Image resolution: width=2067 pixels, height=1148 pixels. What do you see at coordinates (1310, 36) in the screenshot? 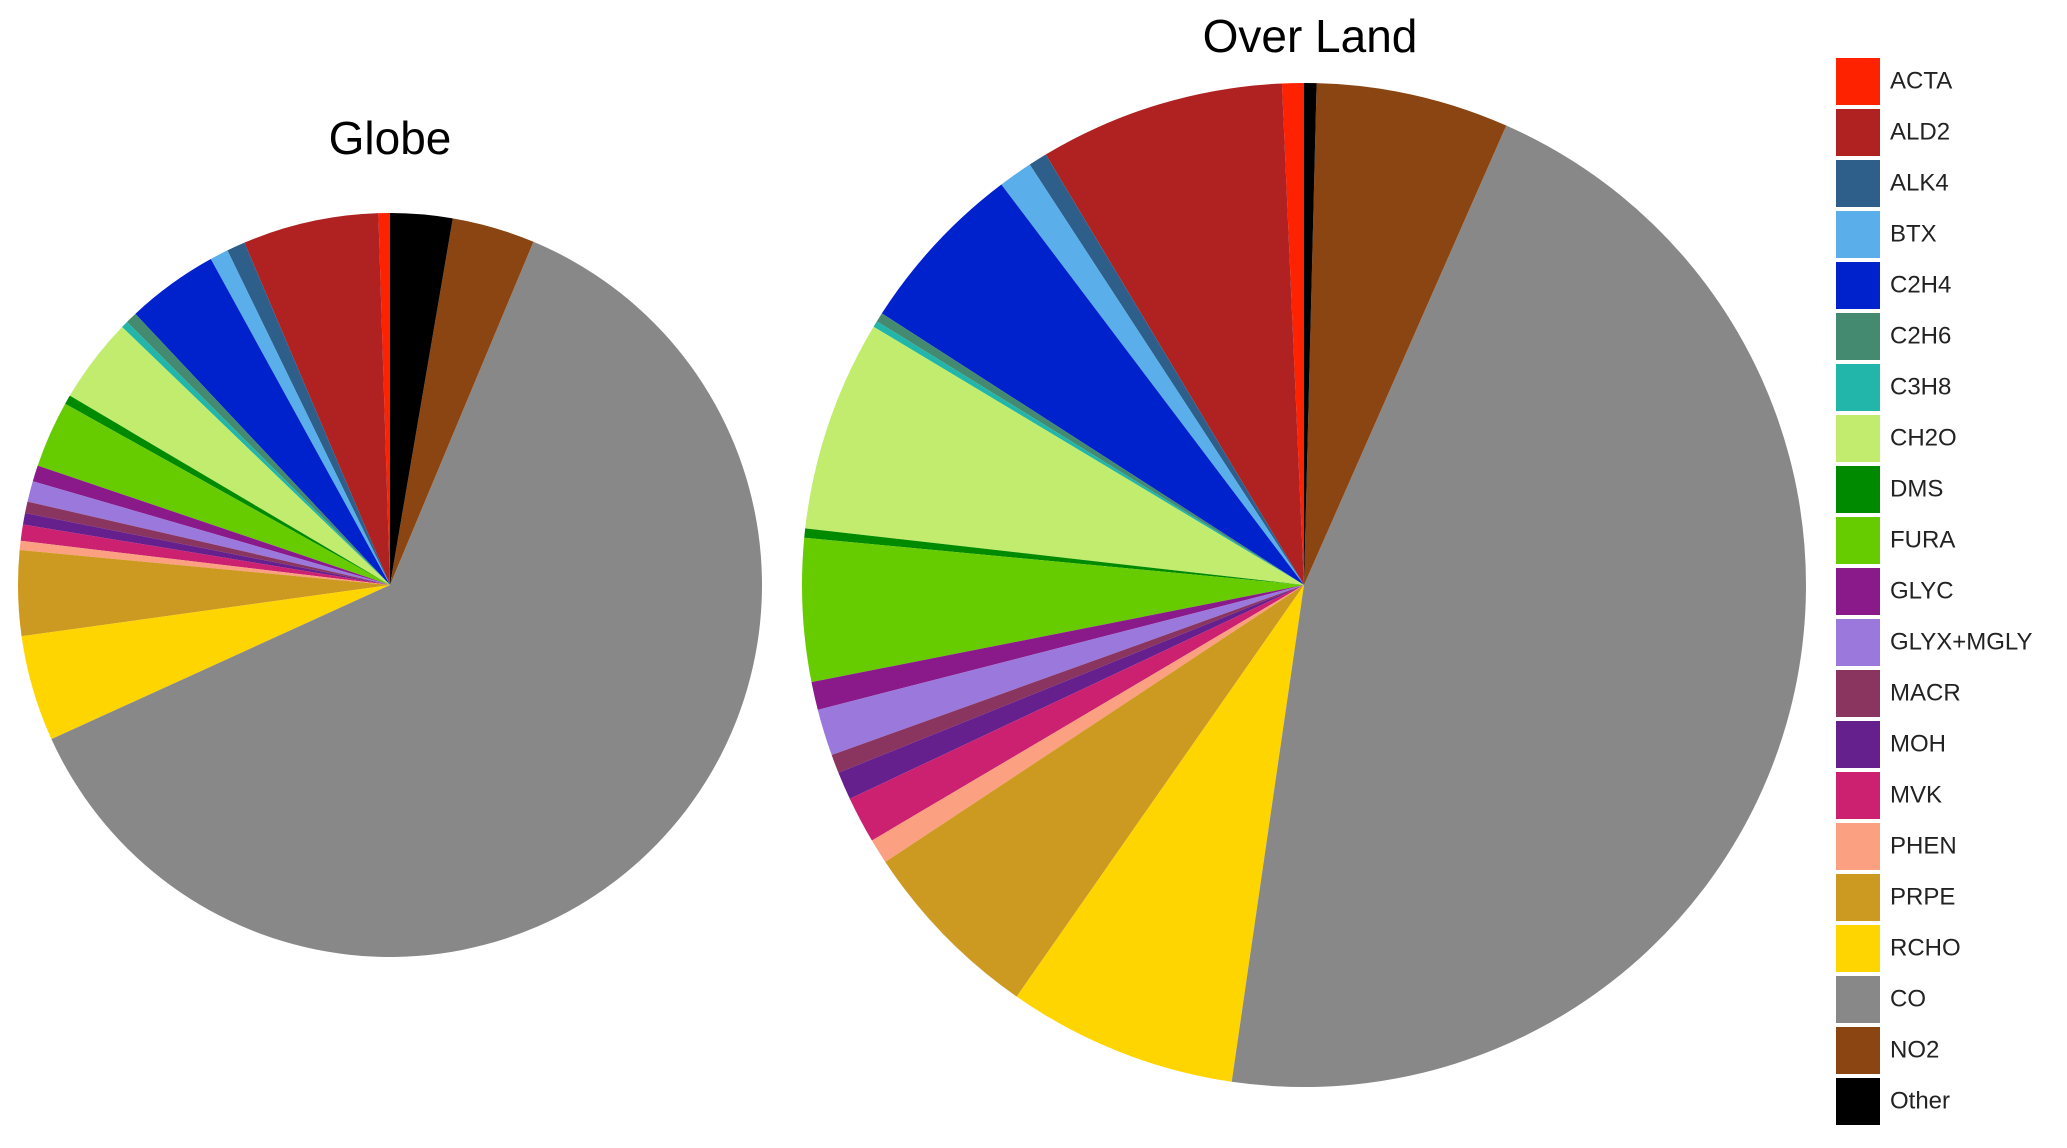
I see `chart-title: Over Land` at bounding box center [1310, 36].